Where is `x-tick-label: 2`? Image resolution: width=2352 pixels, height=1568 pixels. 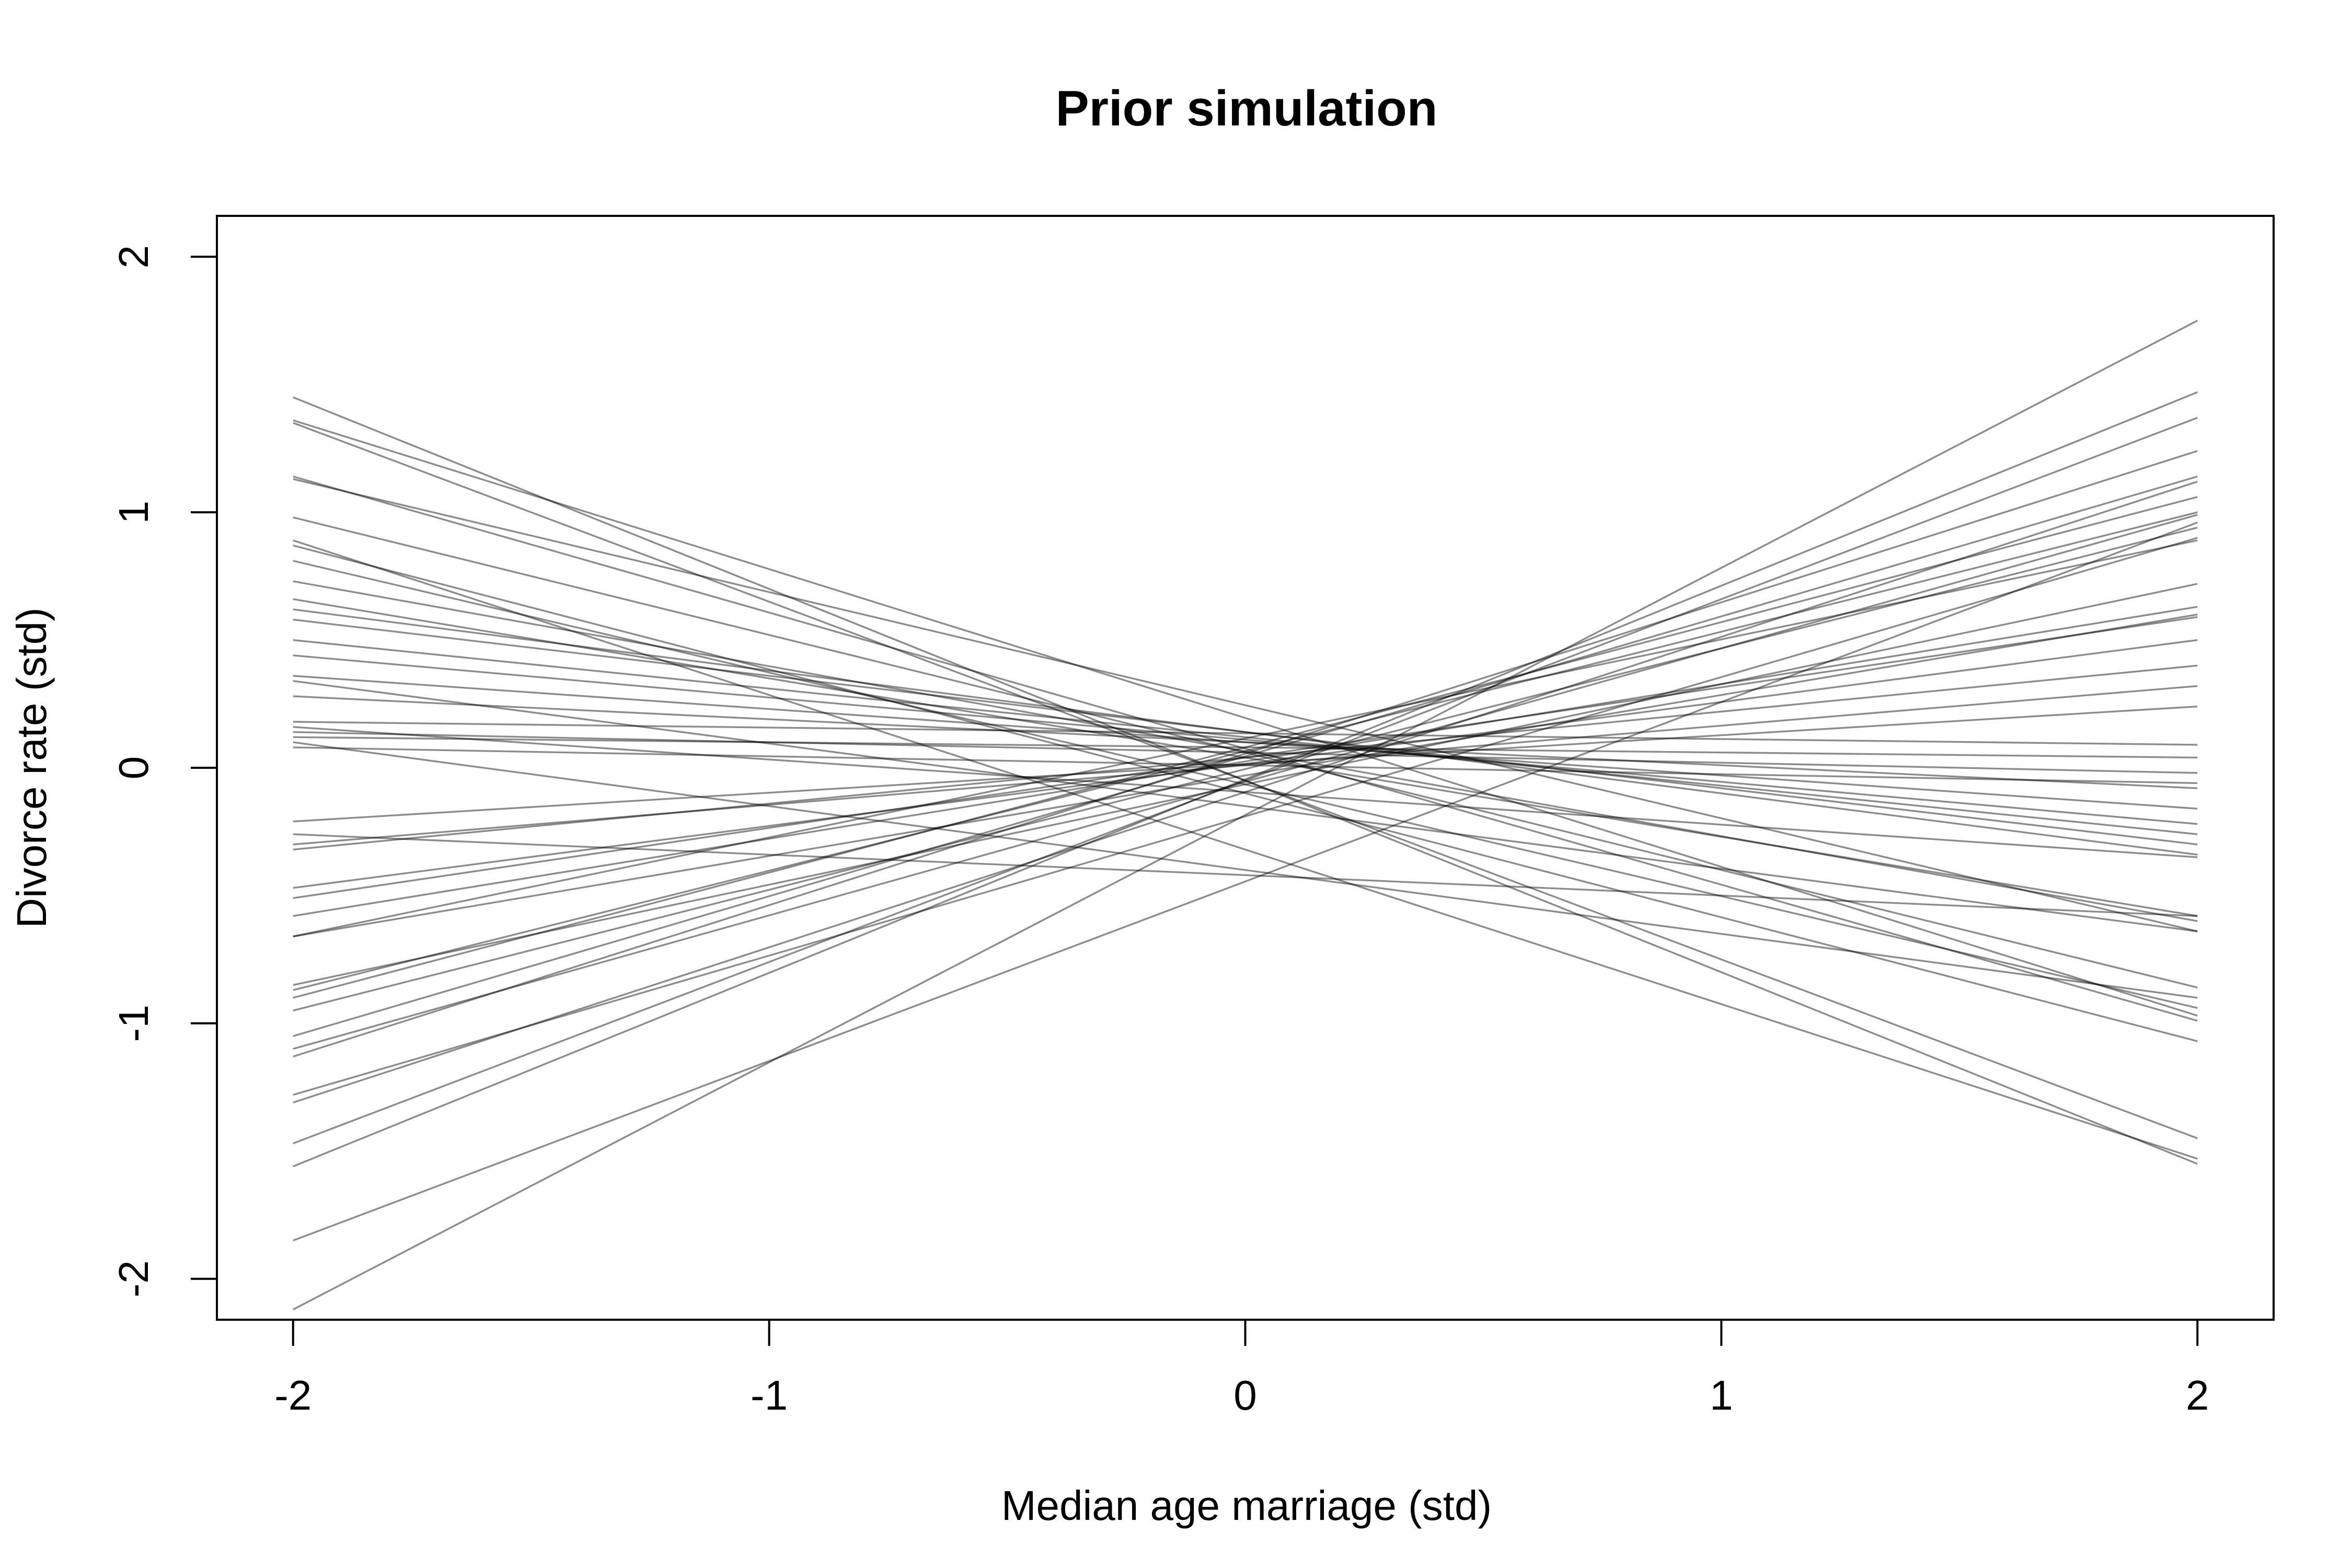 x-tick-label: 2 is located at coordinates (2197, 1395).